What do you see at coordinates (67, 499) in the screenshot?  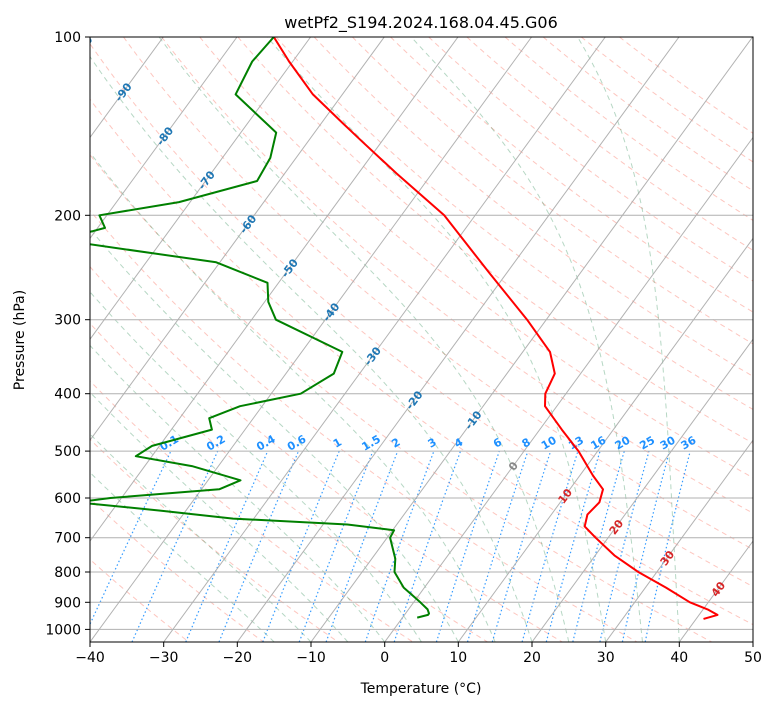 I see `y-tick-label: 600` at bounding box center [67, 499].